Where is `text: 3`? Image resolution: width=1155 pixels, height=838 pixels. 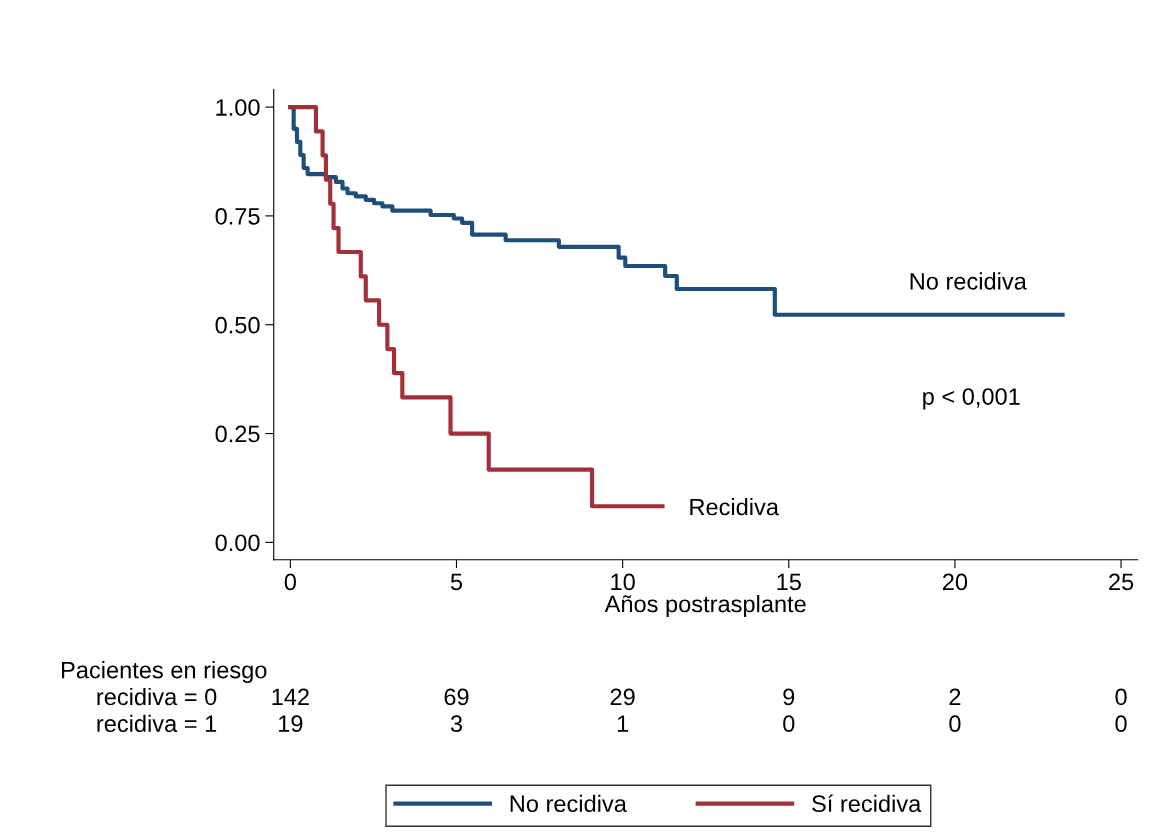
text: 3 is located at coordinates (456, 724).